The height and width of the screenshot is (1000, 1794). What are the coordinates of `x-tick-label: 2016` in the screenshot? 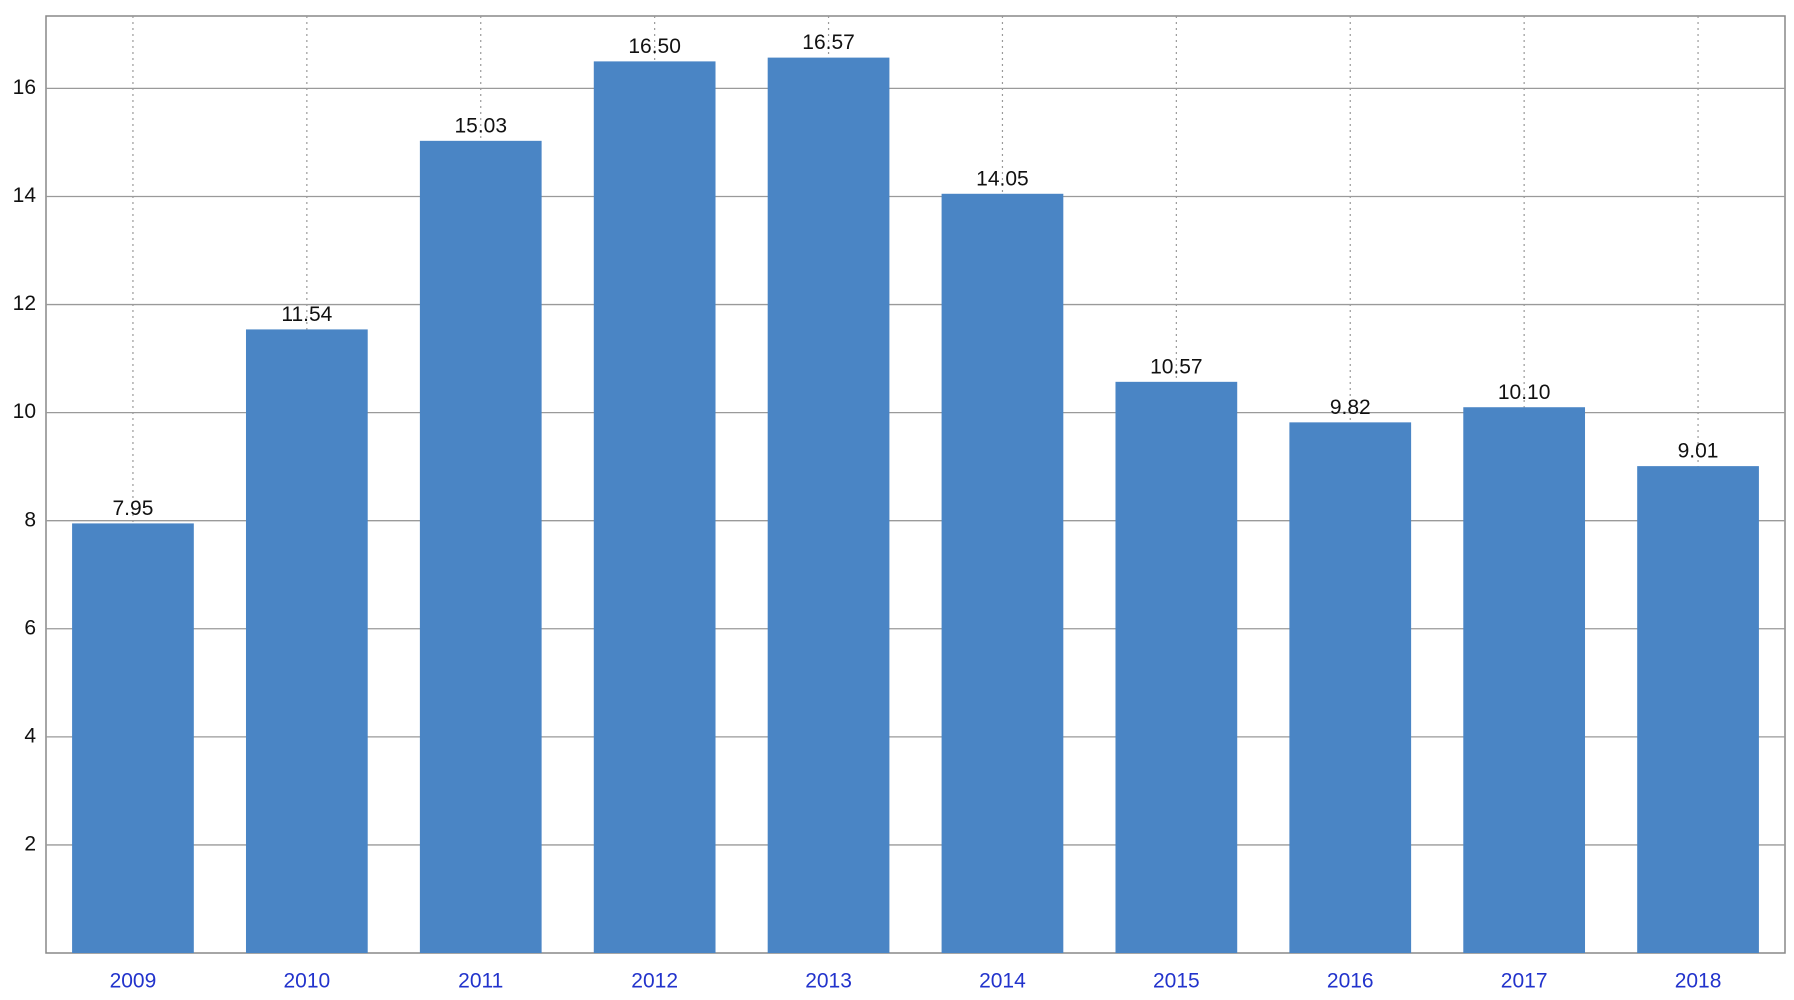 It's located at (1350, 981).